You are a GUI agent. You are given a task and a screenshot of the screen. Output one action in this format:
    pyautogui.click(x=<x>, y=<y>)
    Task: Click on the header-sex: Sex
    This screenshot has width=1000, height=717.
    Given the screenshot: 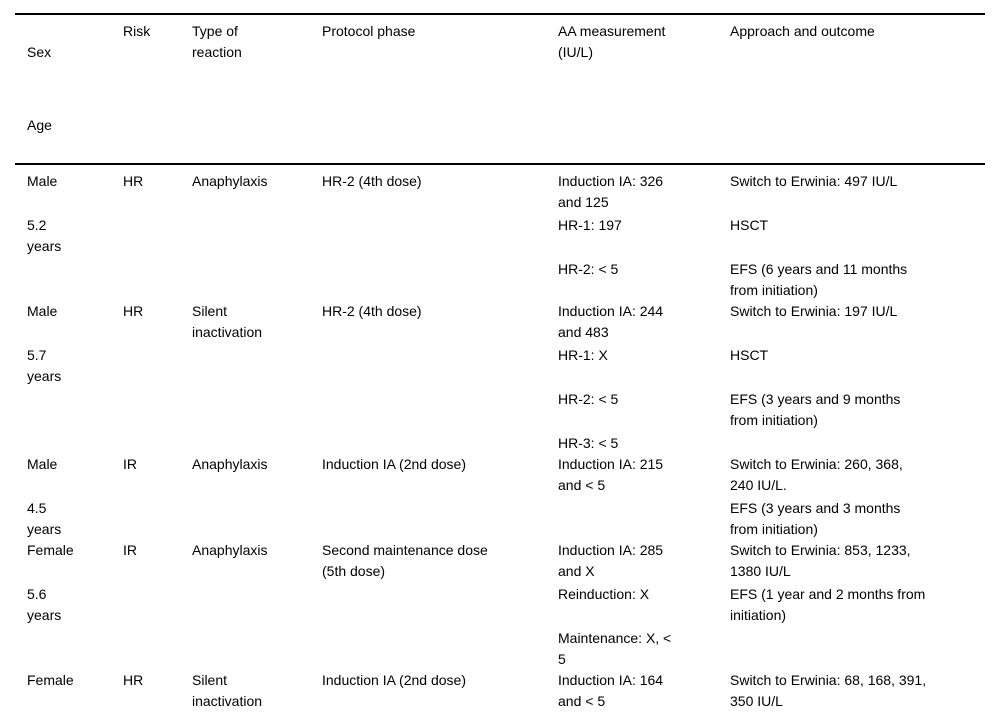 What is the action you would take?
    pyautogui.click(x=39, y=51)
    